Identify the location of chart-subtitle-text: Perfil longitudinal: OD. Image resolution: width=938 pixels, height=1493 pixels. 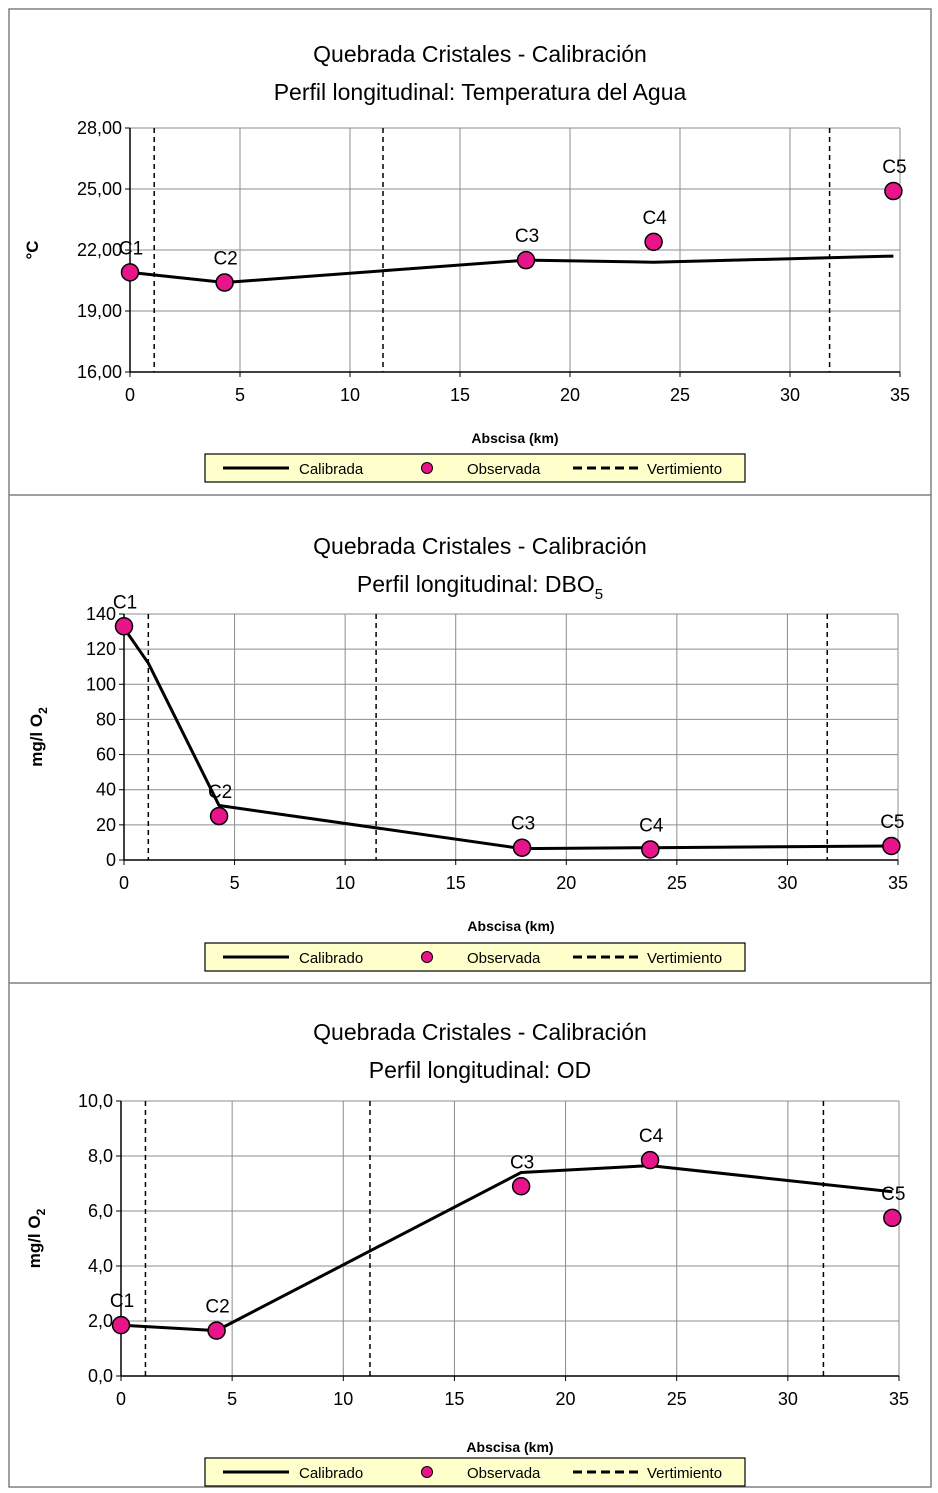
(480, 1070).